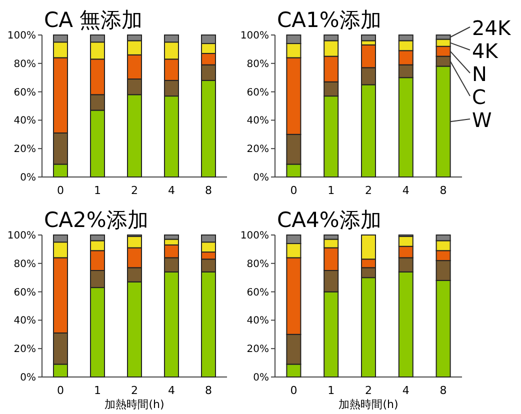 Image resolution: width=521 pixels, height=414 pixels. Describe the element at coordinates (93, 20) in the screenshot. I see `chart-title: CA 無添加` at that location.